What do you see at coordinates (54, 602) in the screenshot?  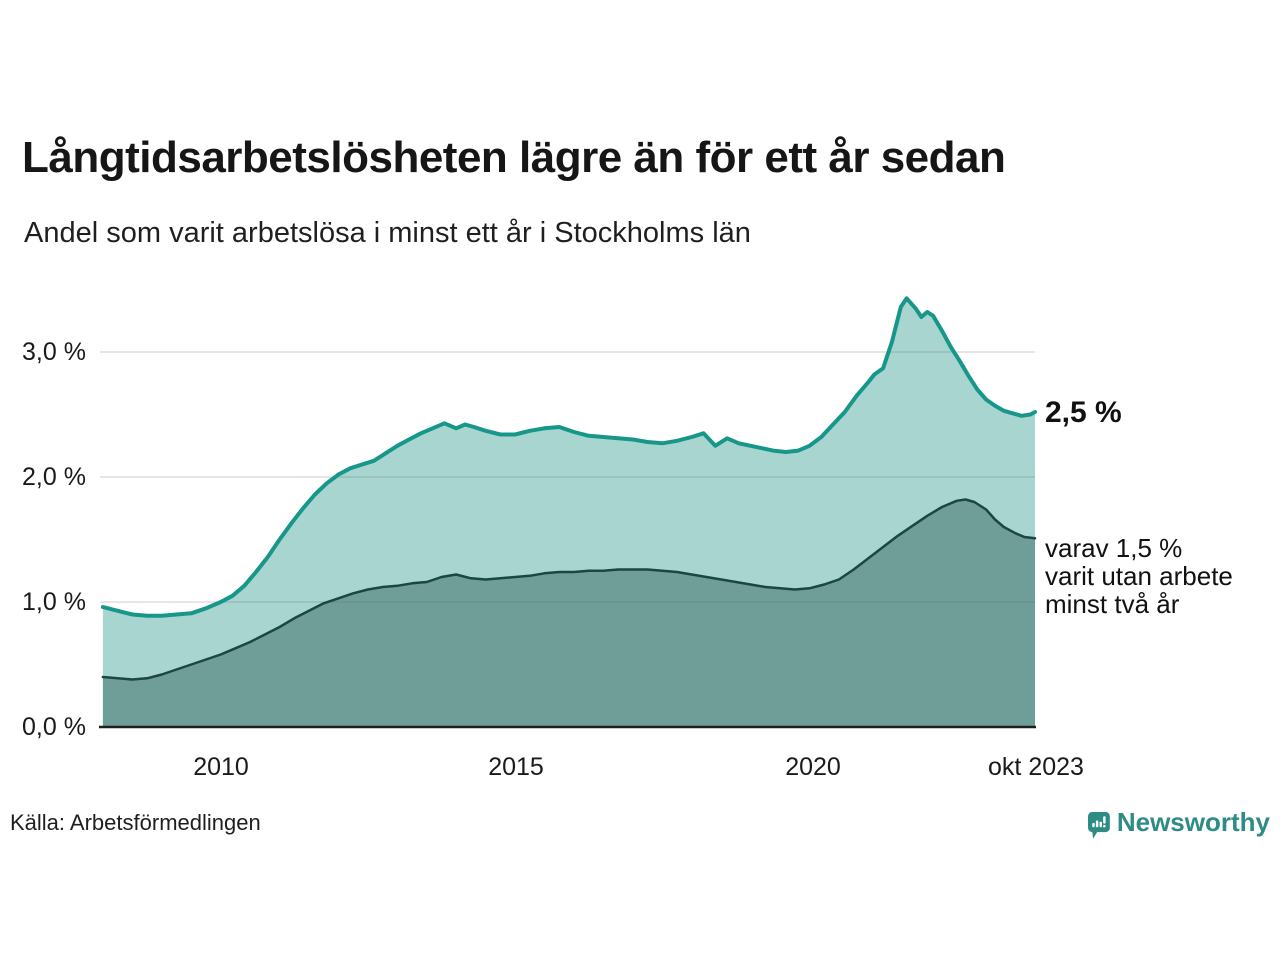 I see `y-tick-label-1: 1,0 %` at bounding box center [54, 602].